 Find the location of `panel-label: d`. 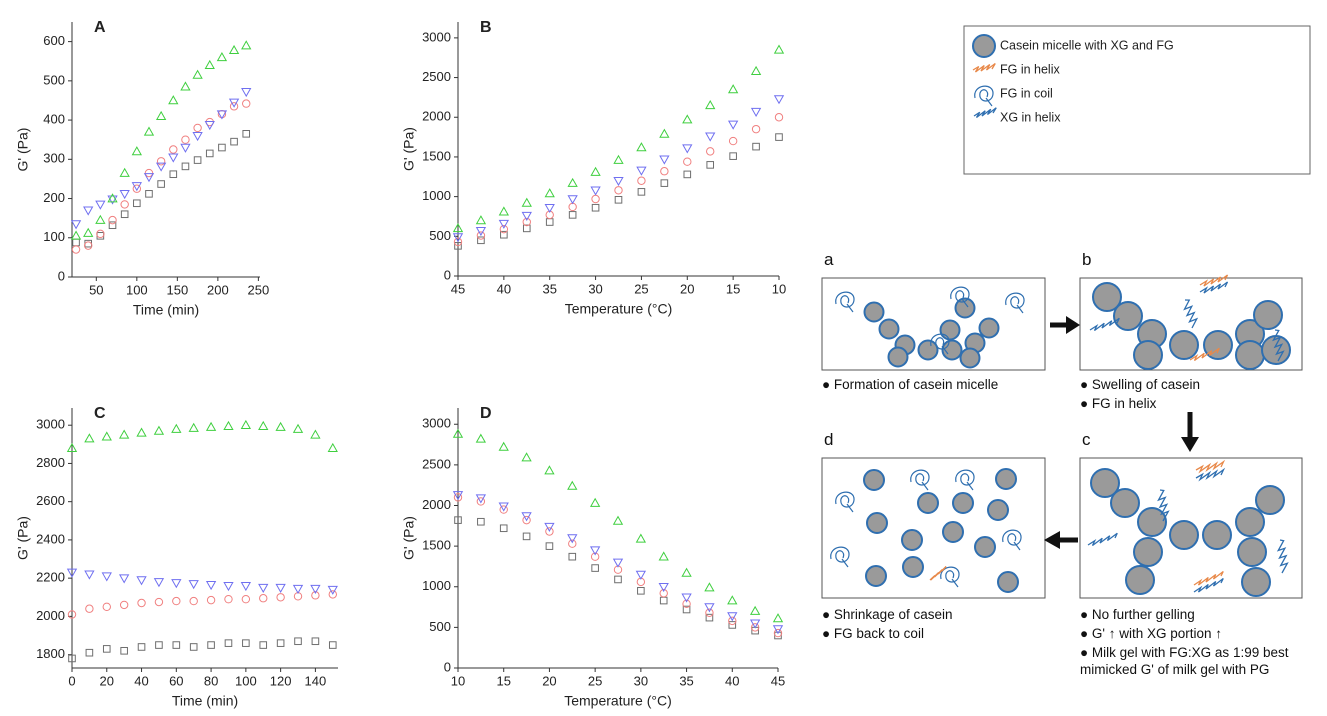

panel-label: d is located at coordinates (829, 439).